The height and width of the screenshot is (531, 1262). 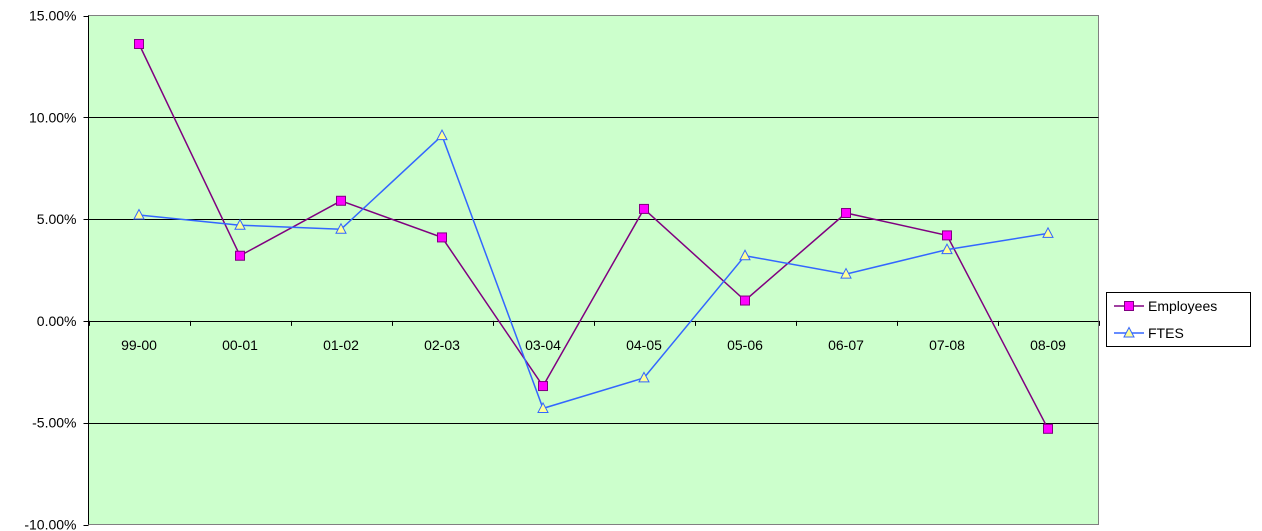 What do you see at coordinates (139, 345) in the screenshot?
I see `x-tick-label: 99-00` at bounding box center [139, 345].